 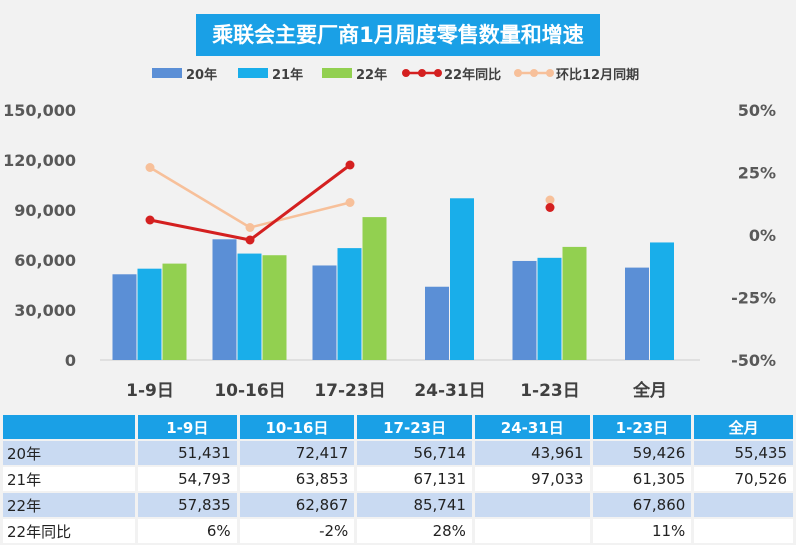 I want to click on table-cell: 72,417, so click(x=297, y=453).